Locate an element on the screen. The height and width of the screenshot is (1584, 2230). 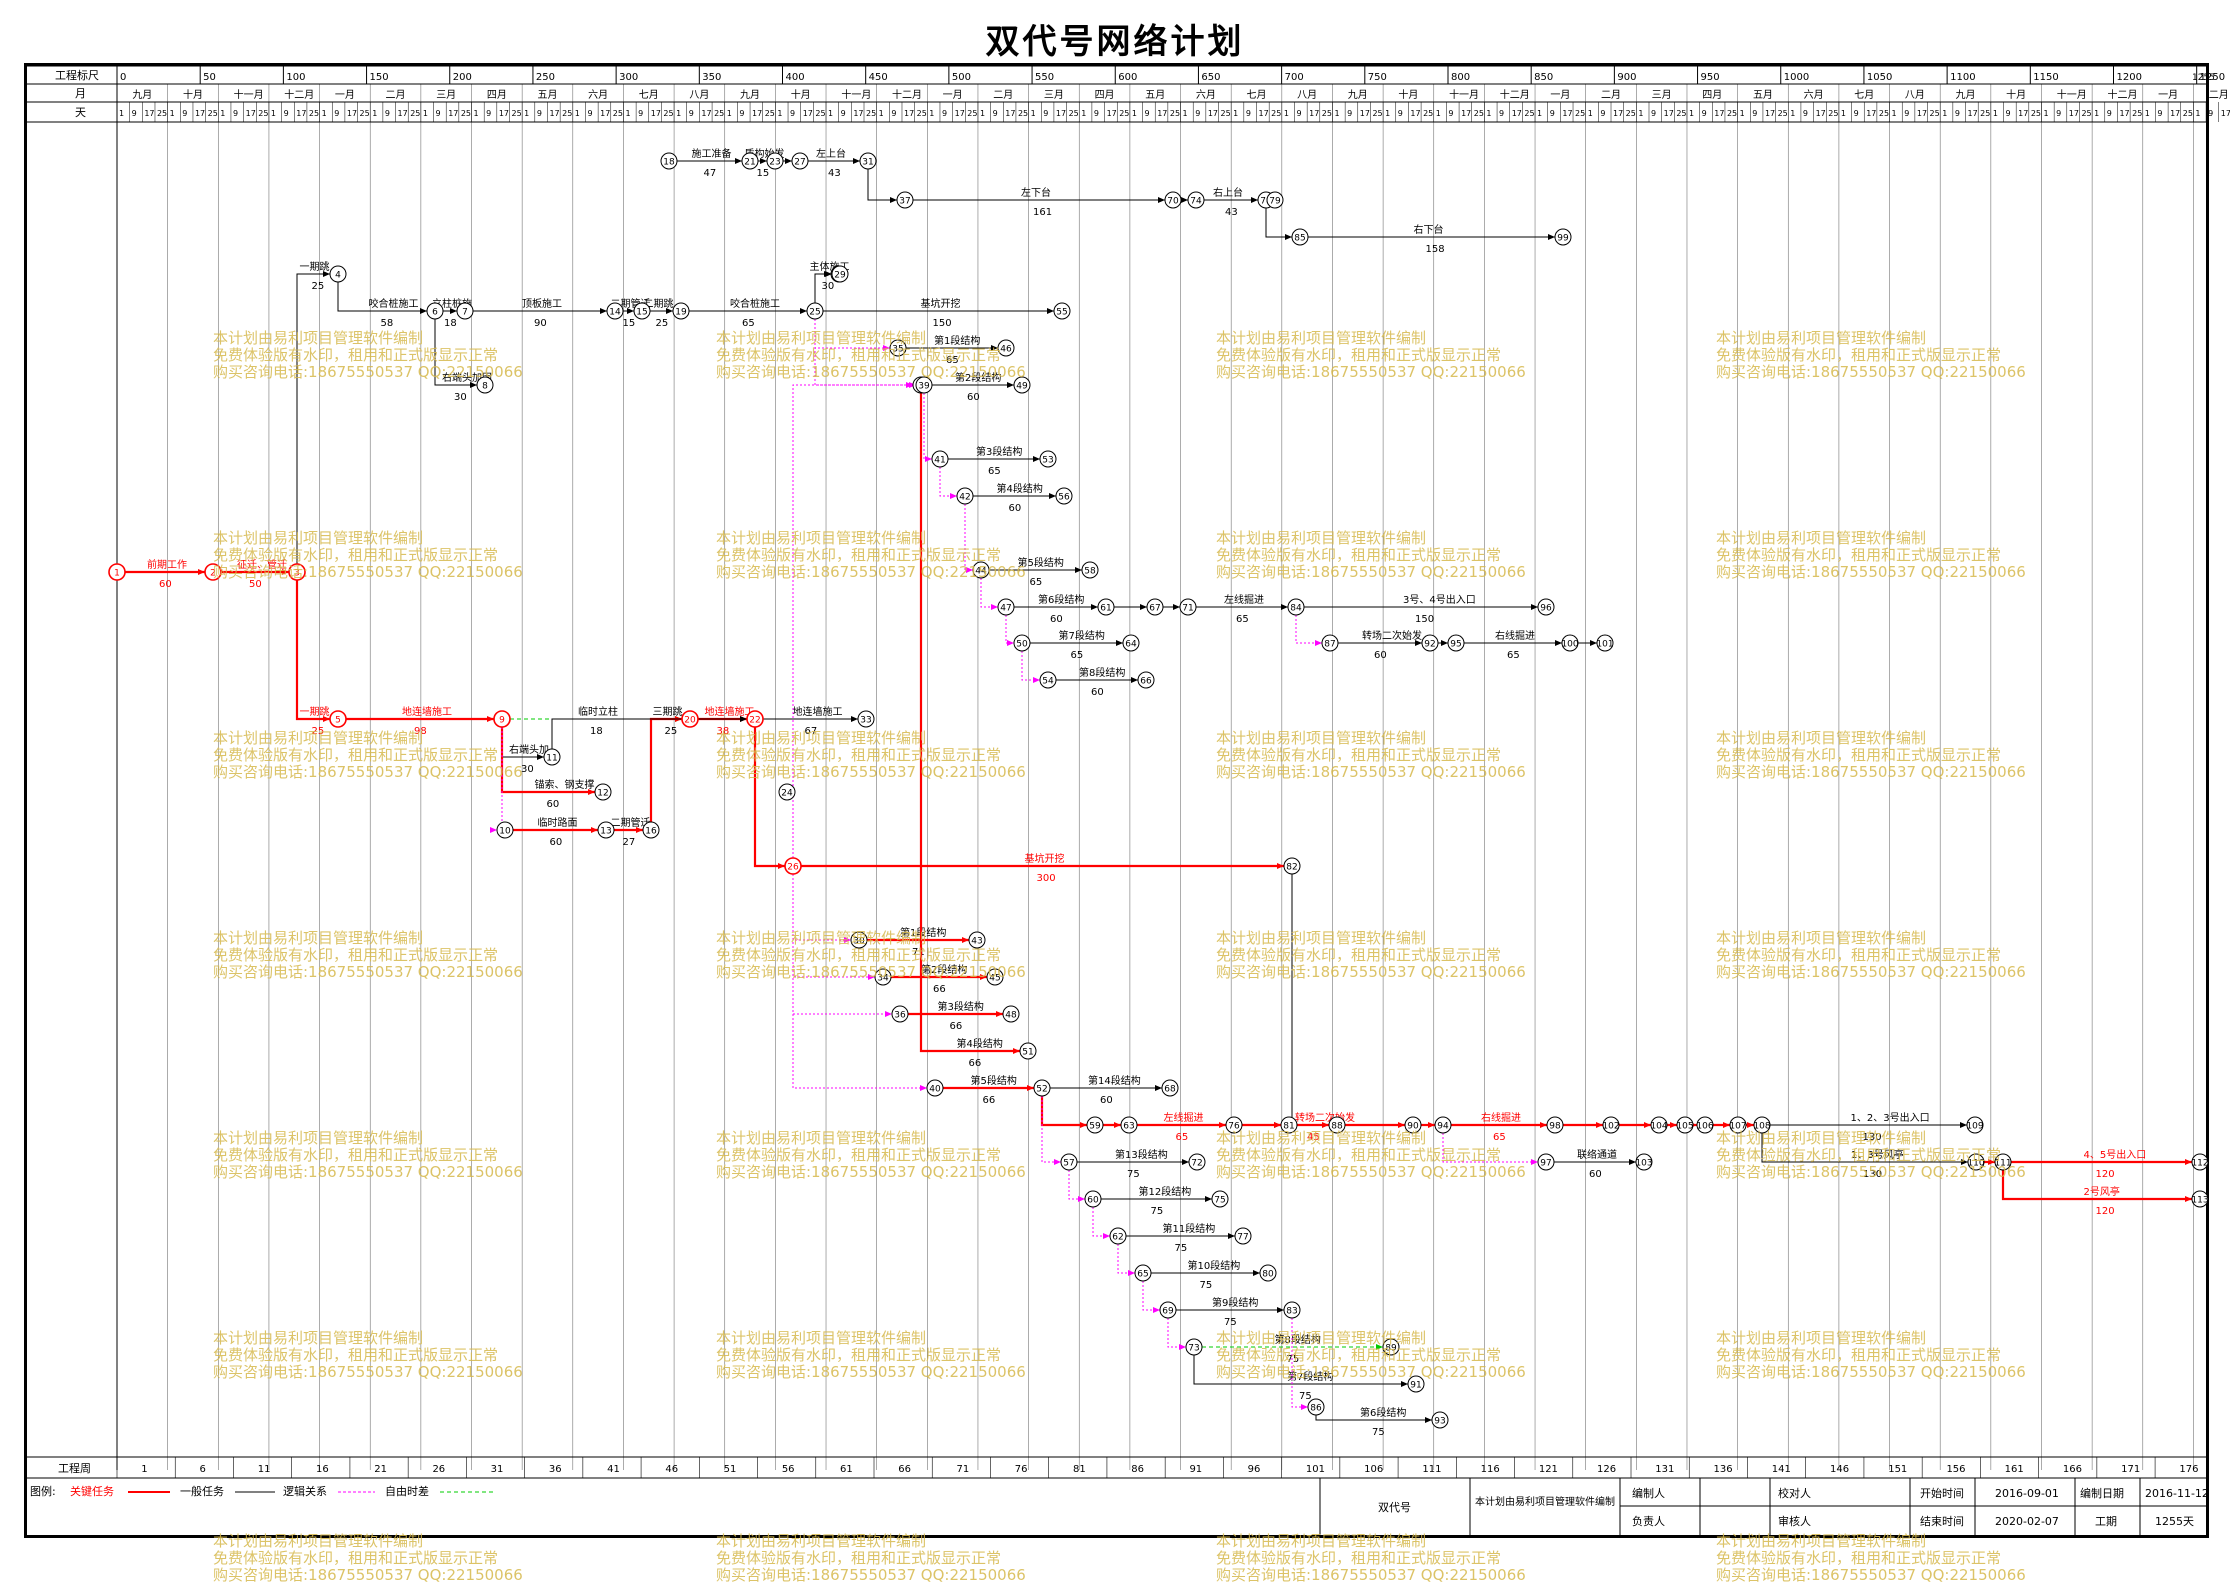
month-label: 十二月 is located at coordinates (299, 94).